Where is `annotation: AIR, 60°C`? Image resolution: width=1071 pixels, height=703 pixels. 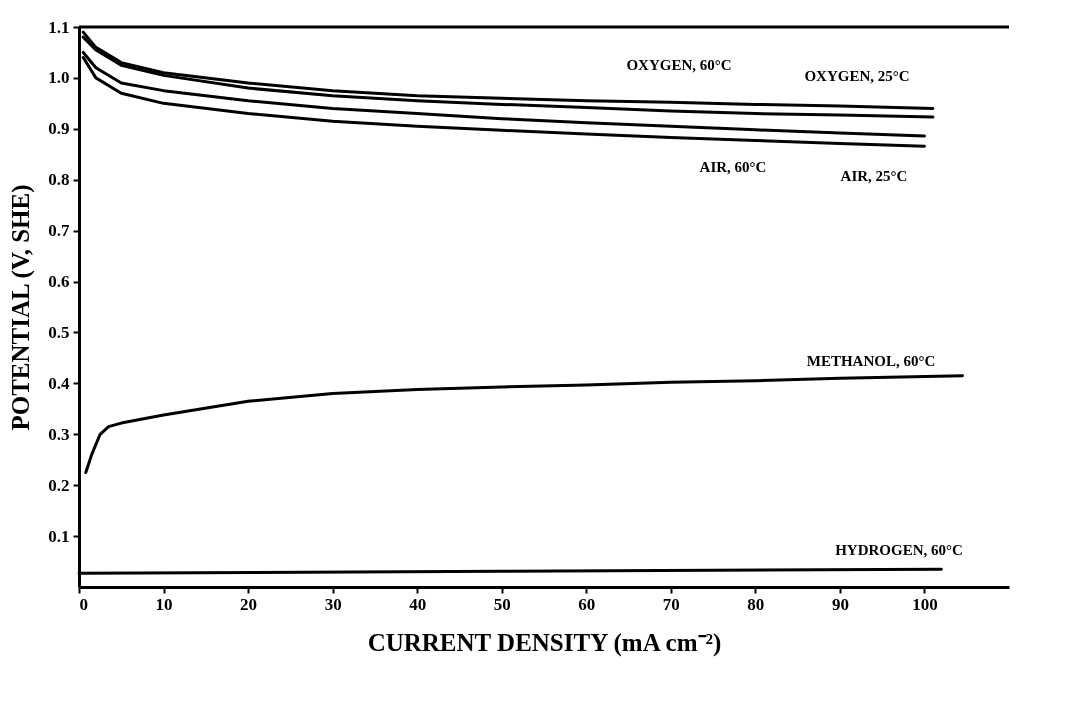
annotation: AIR, 60°C is located at coordinates (733, 167).